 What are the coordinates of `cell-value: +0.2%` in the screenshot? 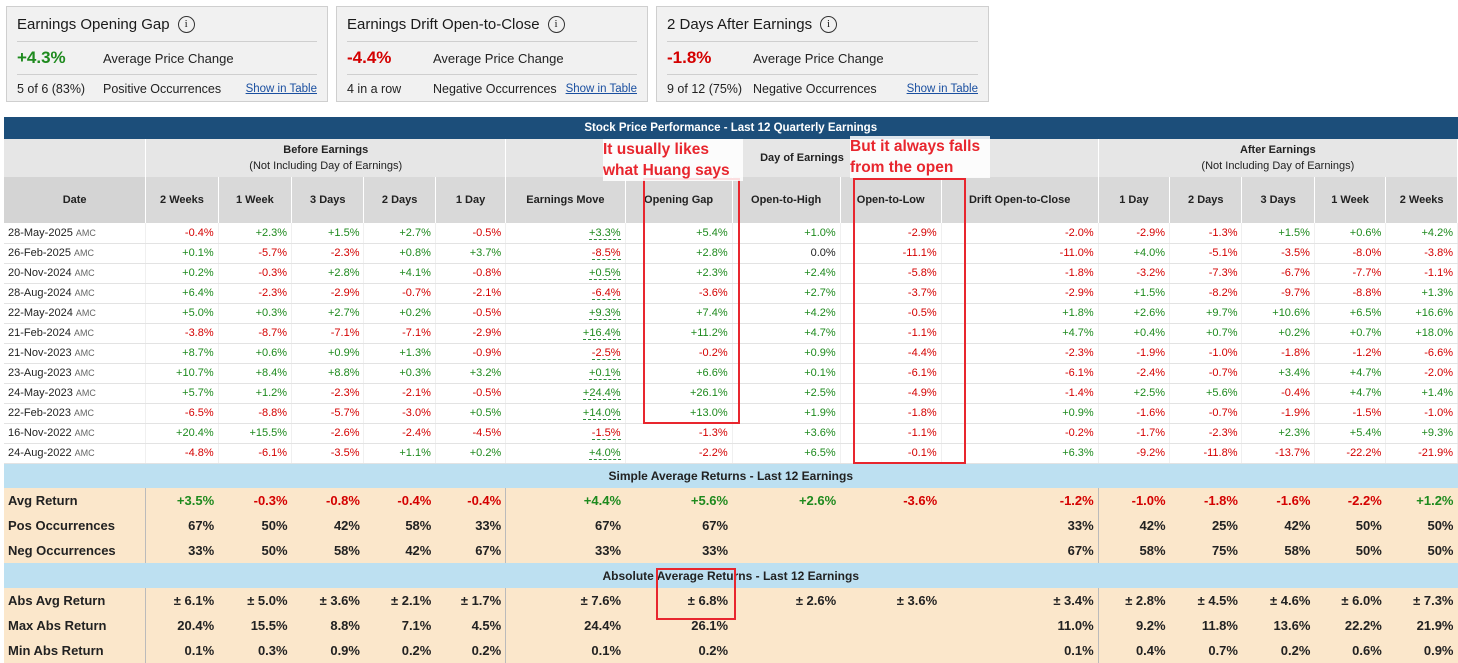 It's located at (399, 313).